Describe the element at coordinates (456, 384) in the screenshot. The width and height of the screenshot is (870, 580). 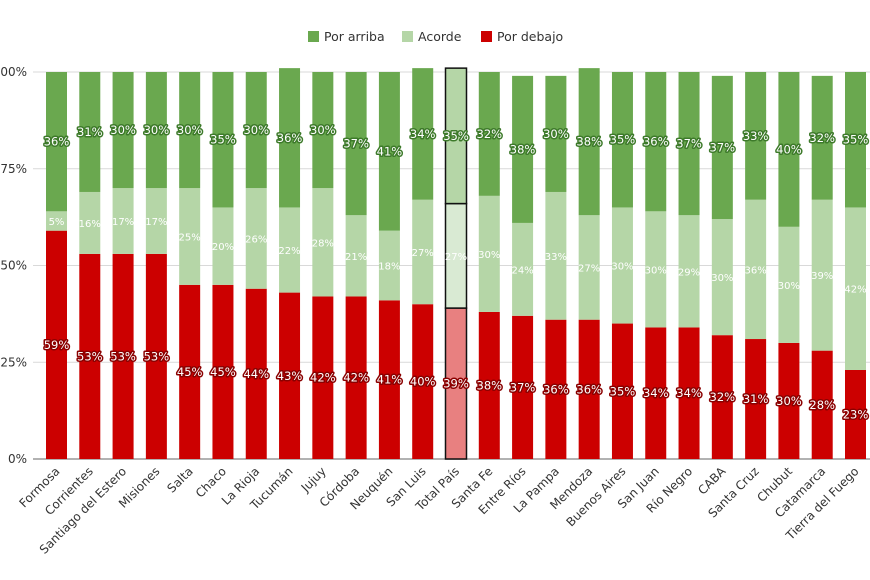
I see `data-label: 39%` at that location.